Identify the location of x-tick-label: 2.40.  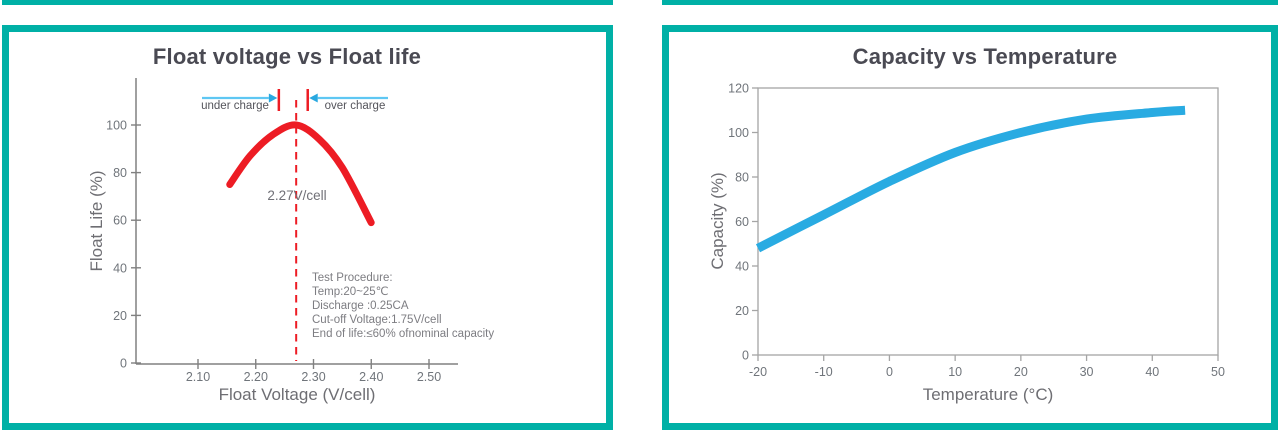
(371, 377).